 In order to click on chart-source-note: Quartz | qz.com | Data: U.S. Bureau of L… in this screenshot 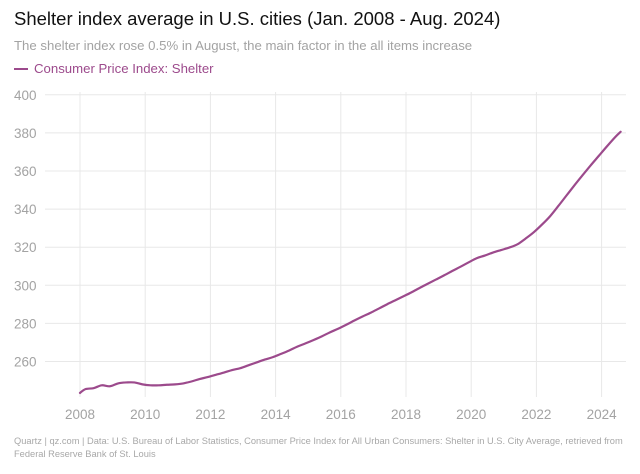, I will do `click(318, 447)`.